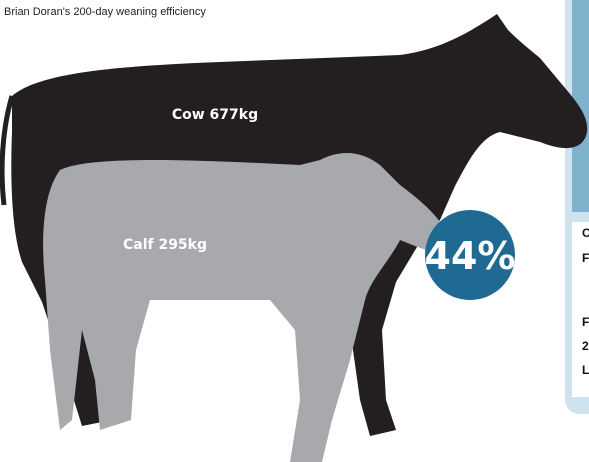 The width and height of the screenshot is (589, 462). What do you see at coordinates (165, 245) in the screenshot?
I see `calf-label: Calf 295kg` at bounding box center [165, 245].